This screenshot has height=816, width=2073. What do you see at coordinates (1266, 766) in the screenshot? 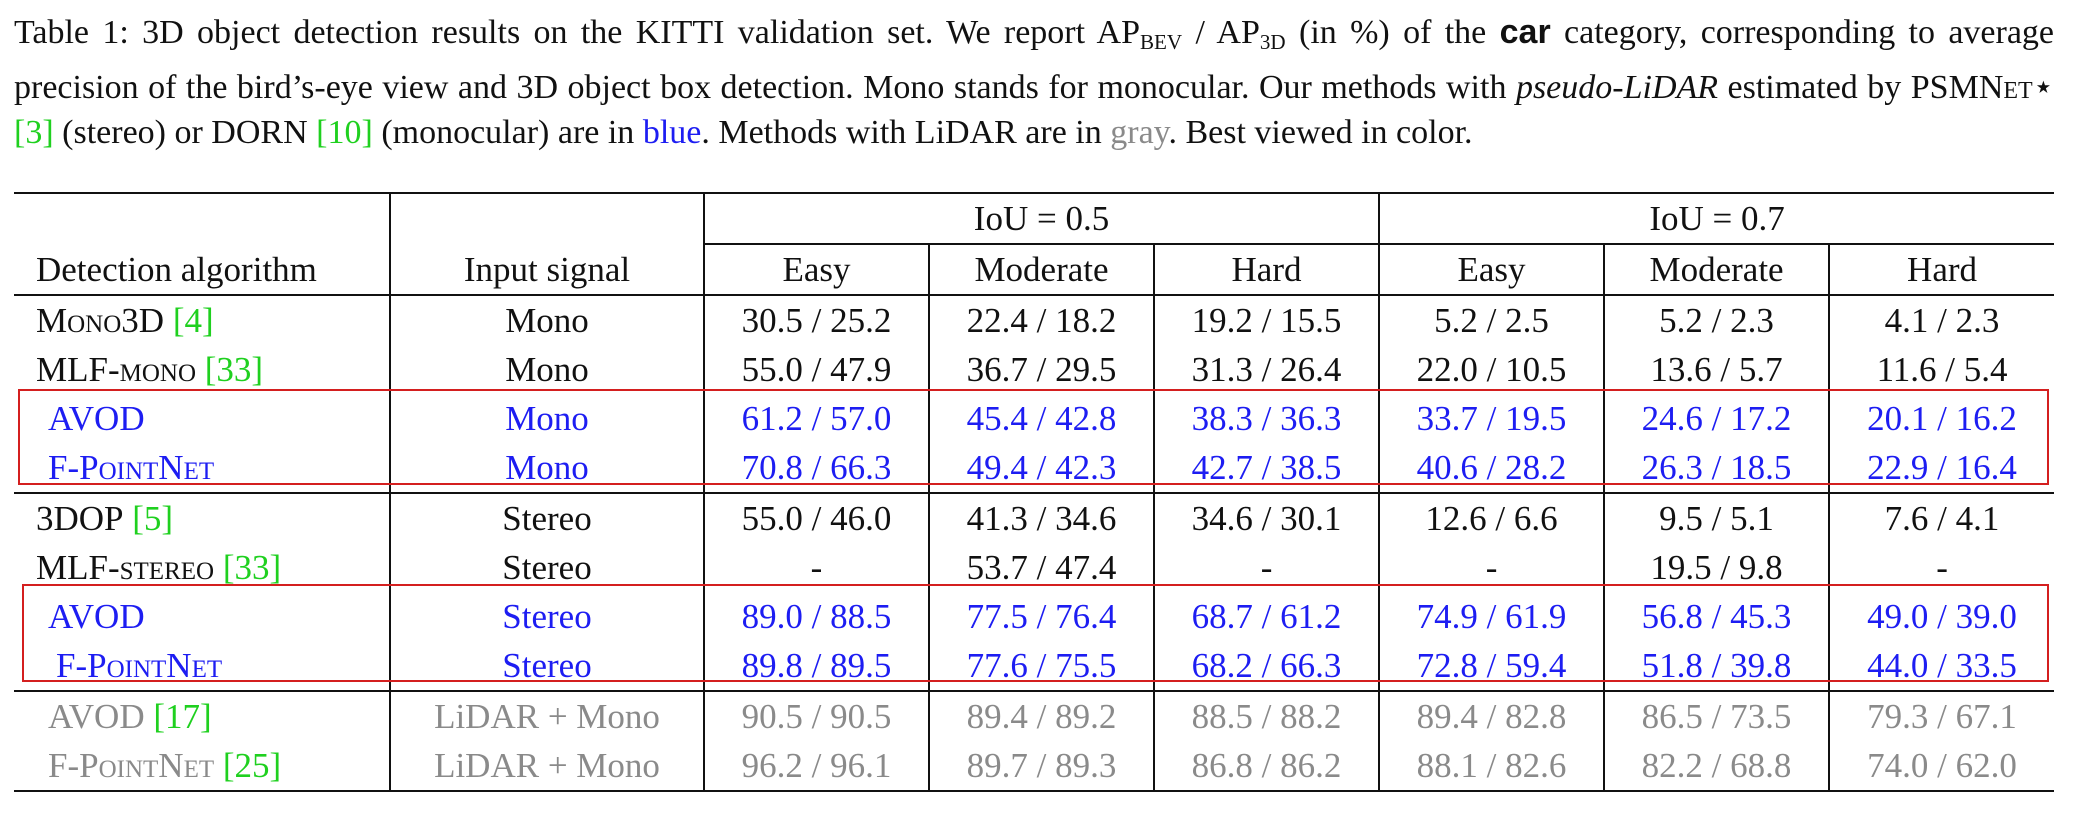
I see `cell-value: 86.8 / 86.2` at bounding box center [1266, 766].